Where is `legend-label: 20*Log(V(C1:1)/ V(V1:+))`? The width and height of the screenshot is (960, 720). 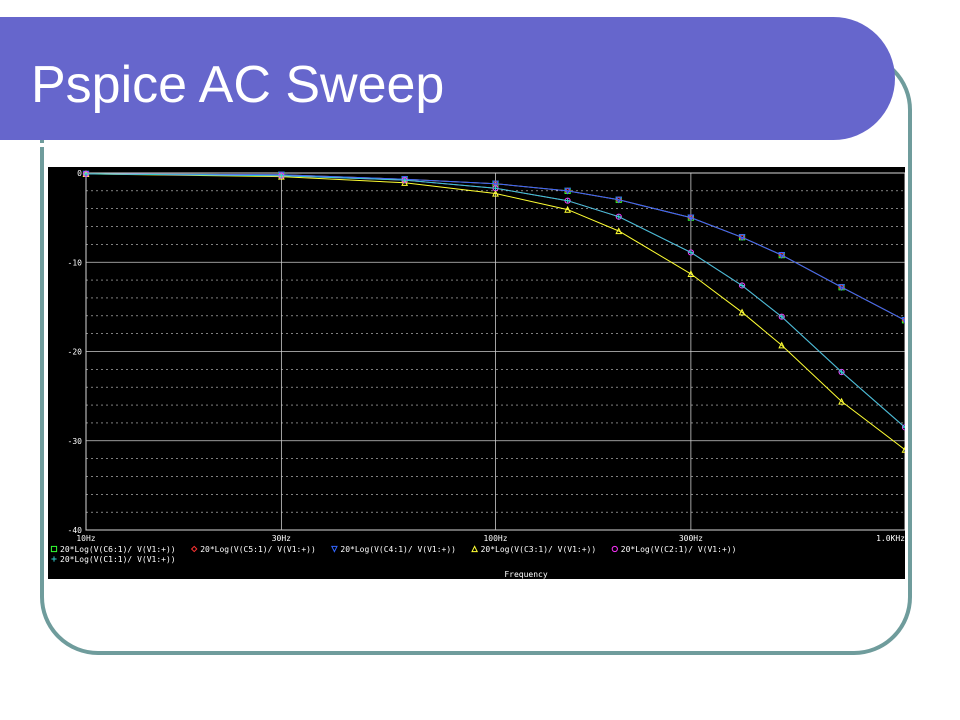
legend-label: 20*Log(V(C1:1)/ V(V1:+)) is located at coordinates (118, 559).